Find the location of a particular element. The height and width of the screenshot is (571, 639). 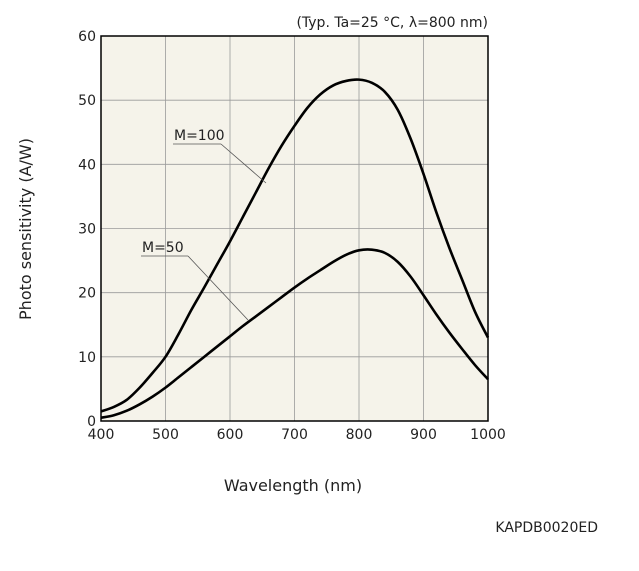

y-axis-label: Photo sensitivity (A/W) is located at coordinates (25, 229).